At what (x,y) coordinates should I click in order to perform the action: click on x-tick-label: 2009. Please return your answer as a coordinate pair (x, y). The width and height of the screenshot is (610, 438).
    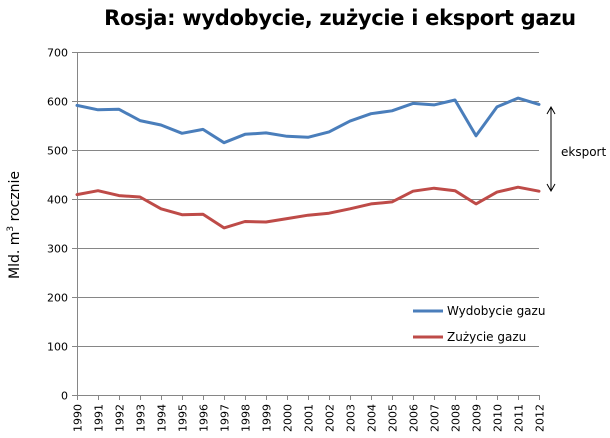
    Looking at the image, I should click on (477, 418).